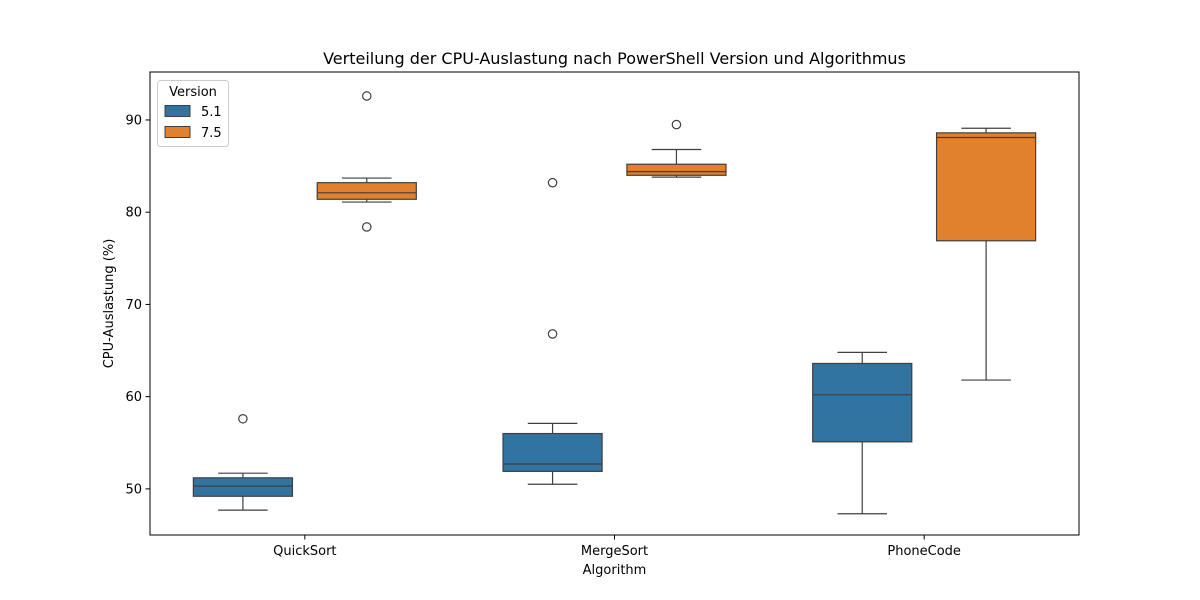 The image size is (1200, 600). What do you see at coordinates (133, 489) in the screenshot?
I see `y-tick-label: 50` at bounding box center [133, 489].